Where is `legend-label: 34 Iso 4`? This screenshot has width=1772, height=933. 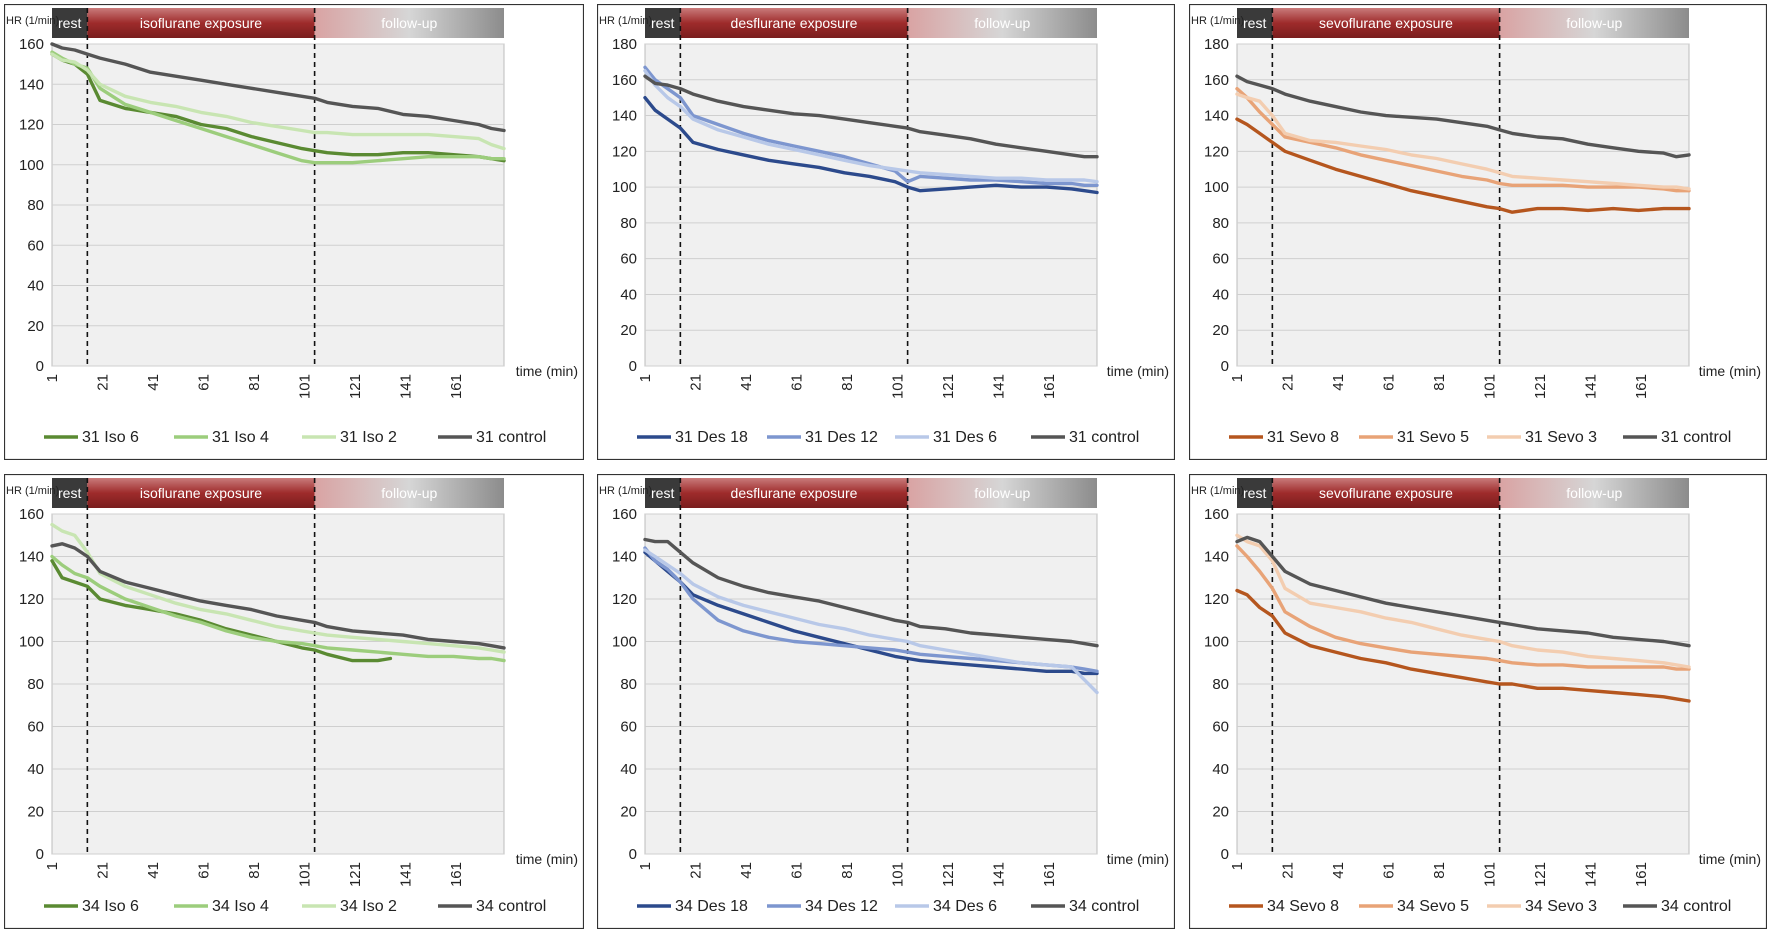
legend-label: 34 Iso 4 is located at coordinates (240, 906).